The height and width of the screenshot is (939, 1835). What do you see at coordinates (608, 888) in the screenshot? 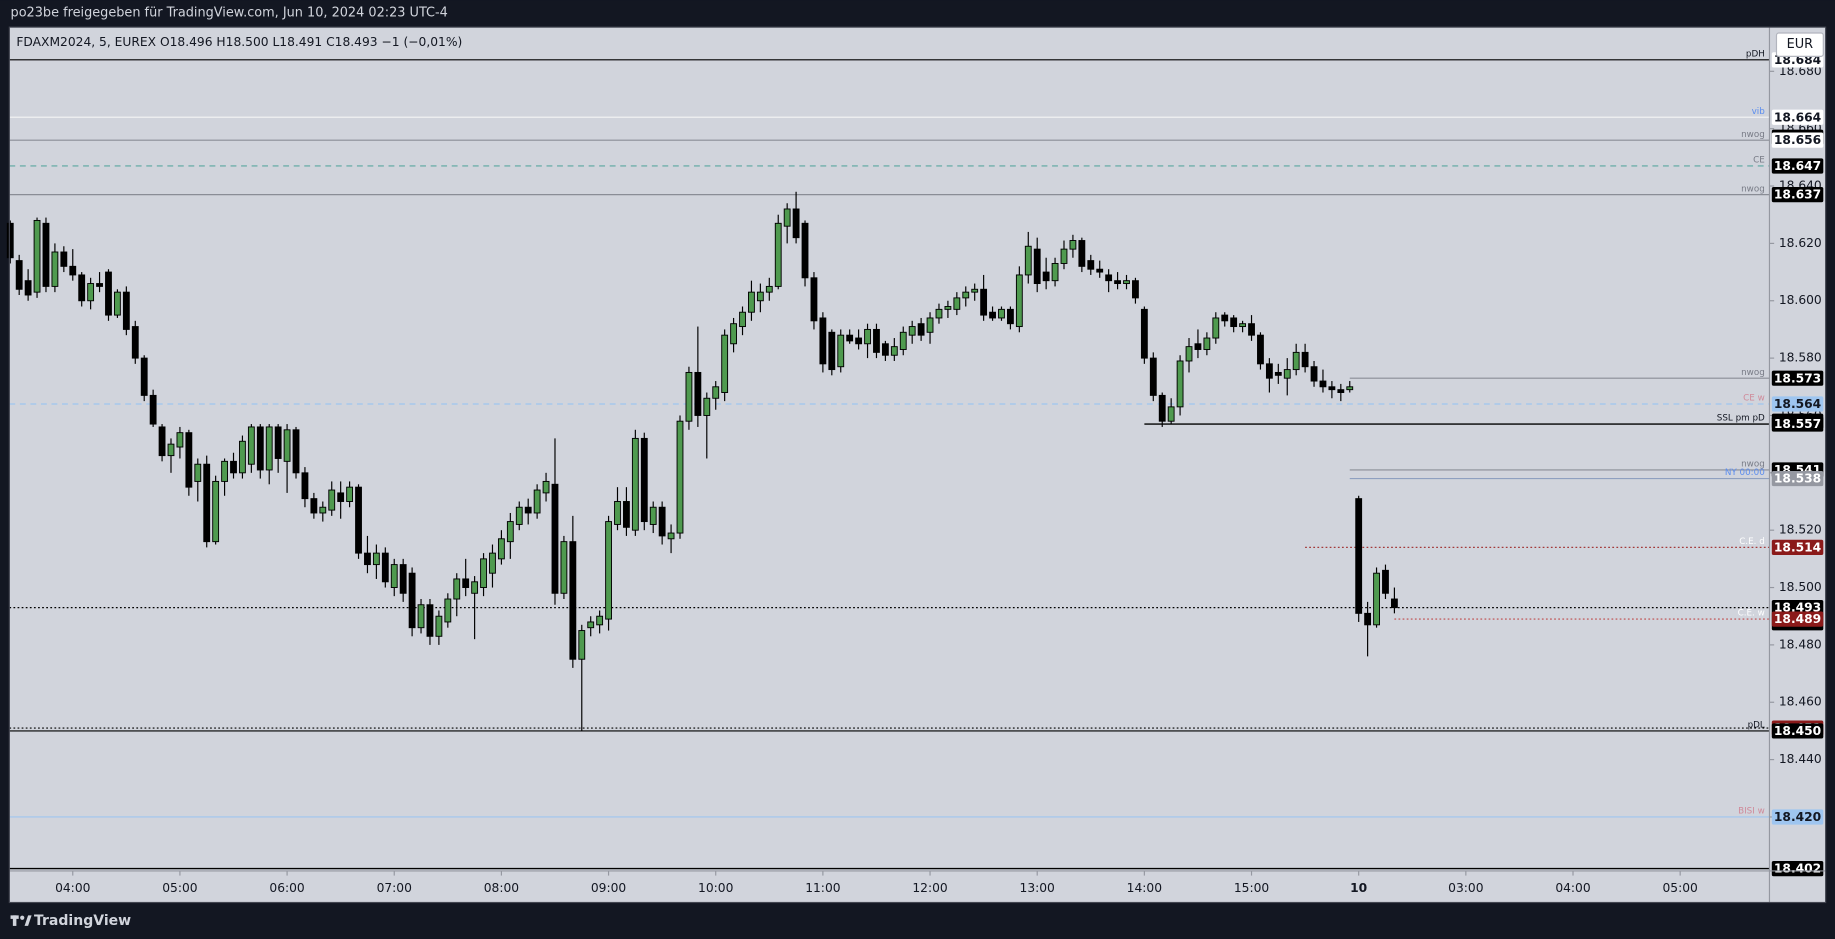
I see `x-tick-label: 09:00` at bounding box center [608, 888].